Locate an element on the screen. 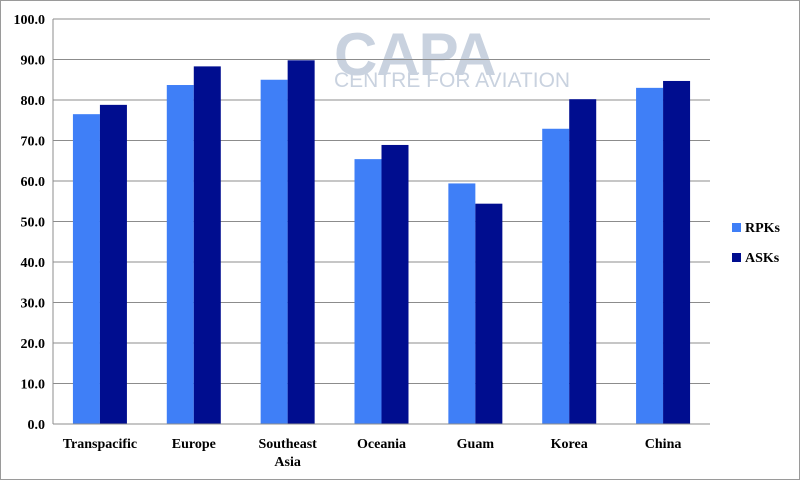 This screenshot has width=800, height=480. x-category-label: Oceania is located at coordinates (381, 444).